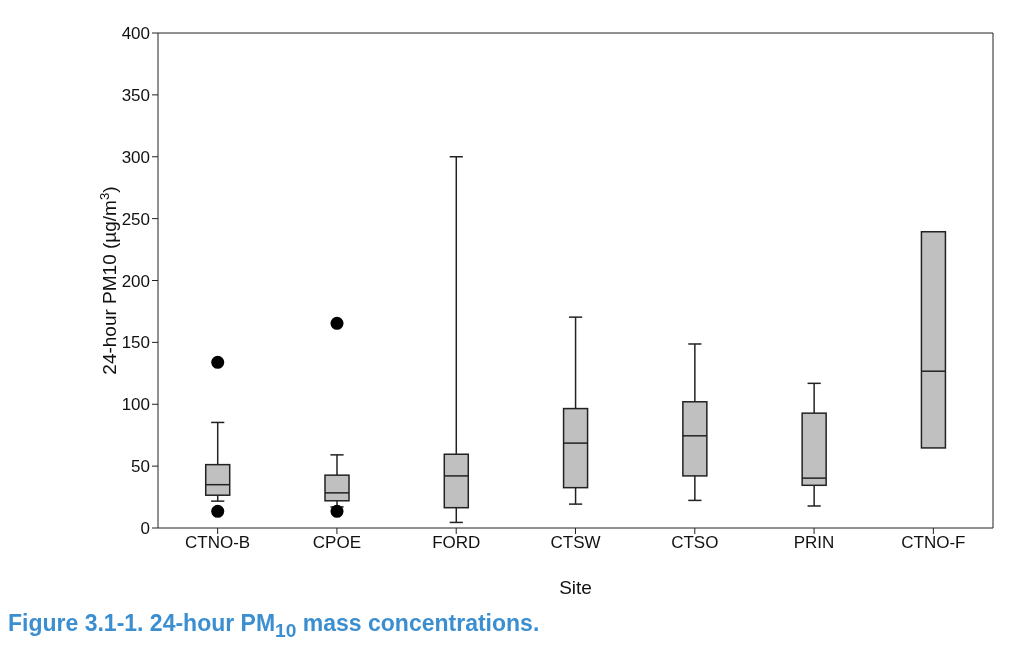 The height and width of the screenshot is (654, 1036). What do you see at coordinates (814, 543) in the screenshot?
I see `x-tick-label: PRIN` at bounding box center [814, 543].